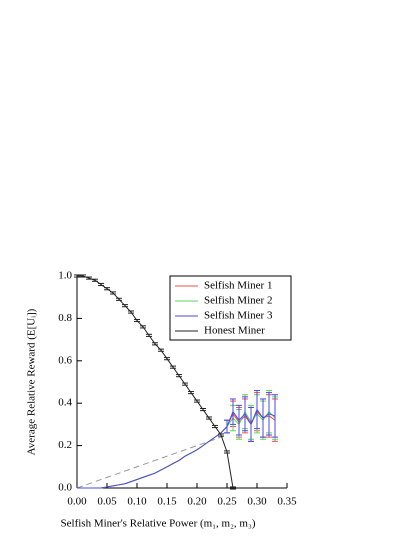 This screenshot has width=415, height=537. I want to click on y-tick-label: 1.0, so click(65, 276).